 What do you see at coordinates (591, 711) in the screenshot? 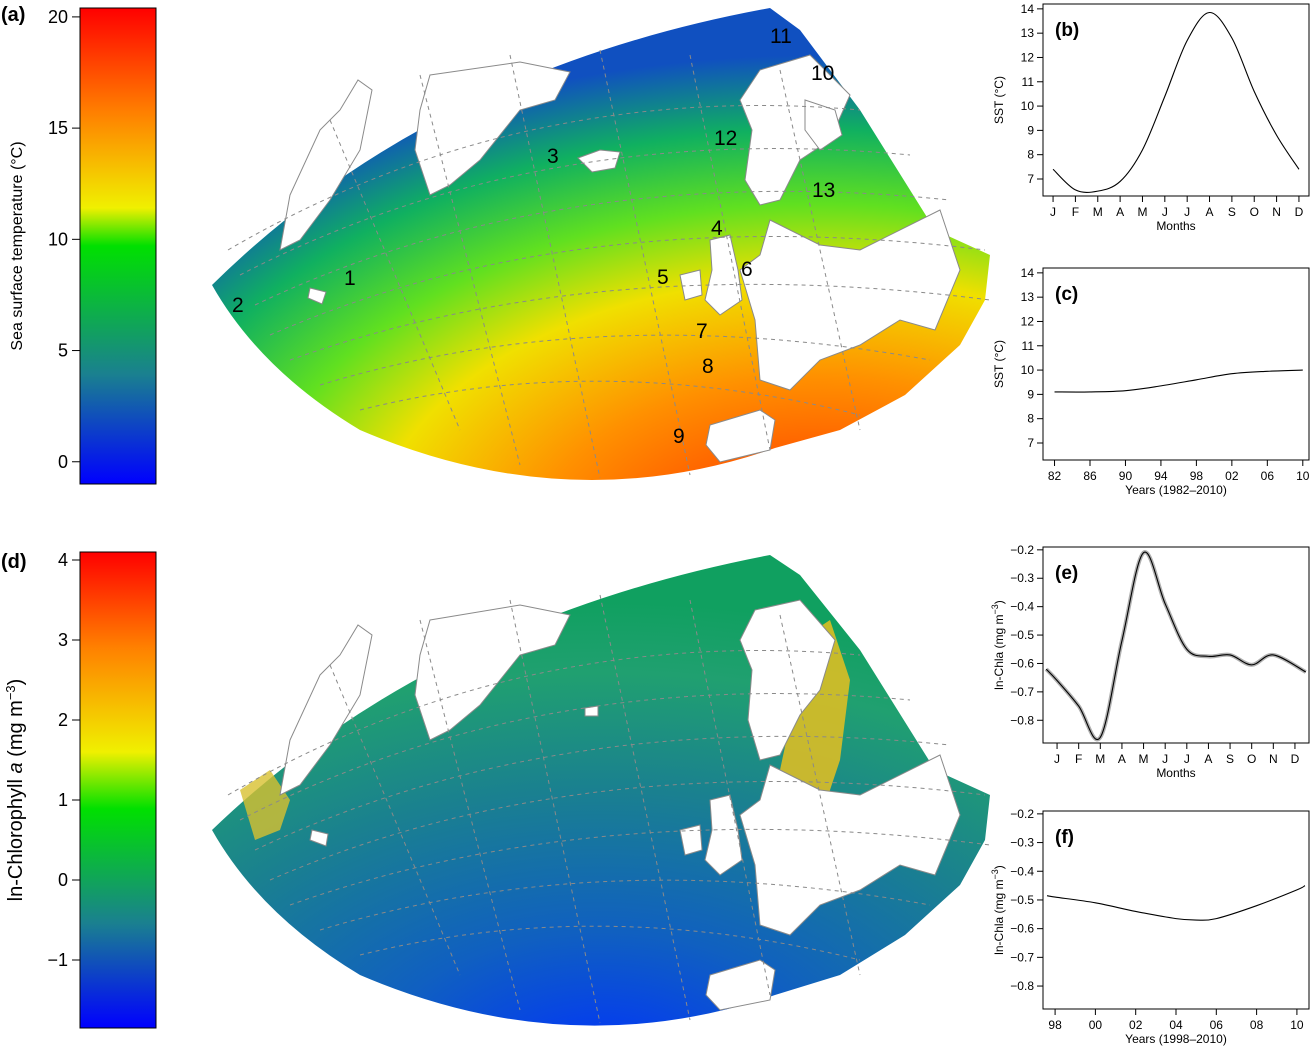
I see `land-iceland-d` at bounding box center [591, 711].